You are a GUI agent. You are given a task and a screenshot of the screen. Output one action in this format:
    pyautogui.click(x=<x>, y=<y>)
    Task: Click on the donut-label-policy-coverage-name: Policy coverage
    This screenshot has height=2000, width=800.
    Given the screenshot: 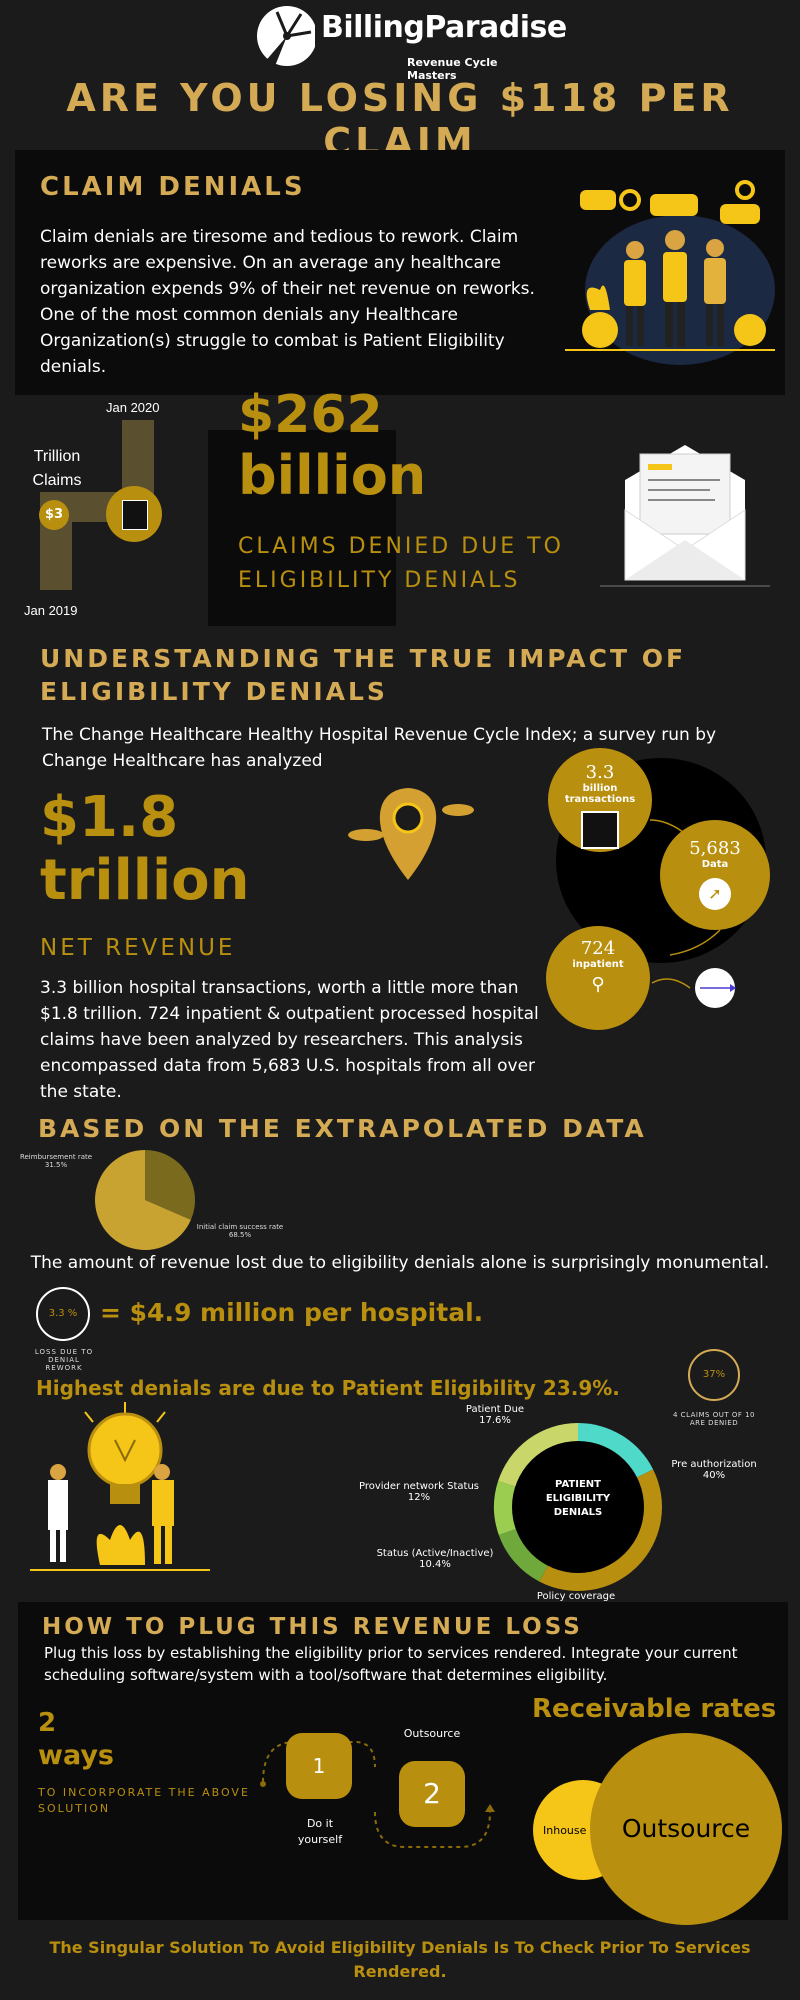 What is the action you would take?
    pyautogui.click(x=576, y=1596)
    